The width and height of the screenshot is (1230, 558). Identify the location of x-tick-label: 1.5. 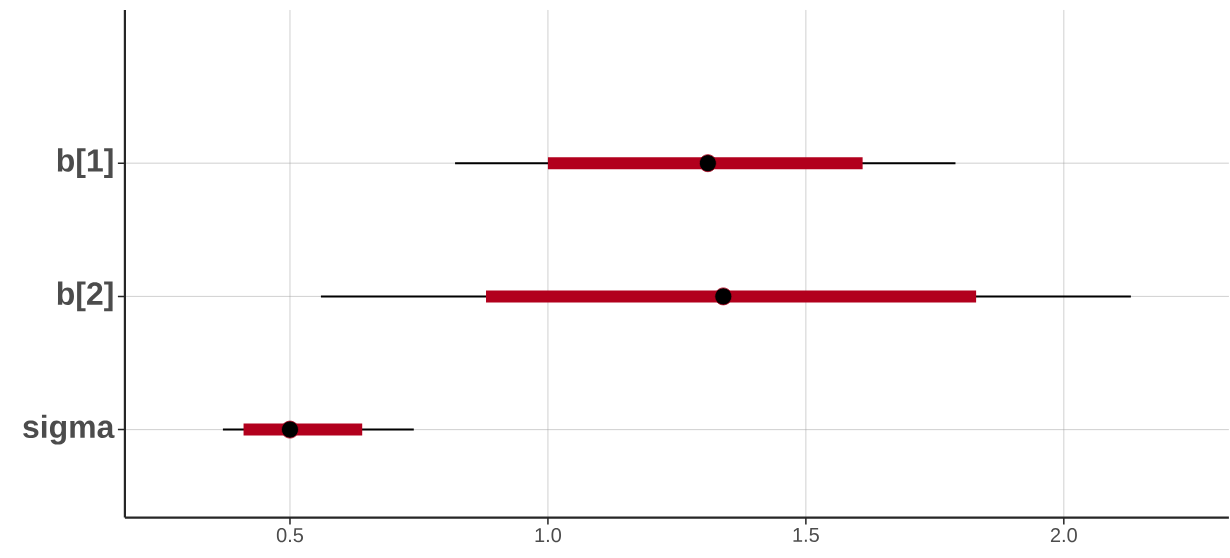
(806, 534).